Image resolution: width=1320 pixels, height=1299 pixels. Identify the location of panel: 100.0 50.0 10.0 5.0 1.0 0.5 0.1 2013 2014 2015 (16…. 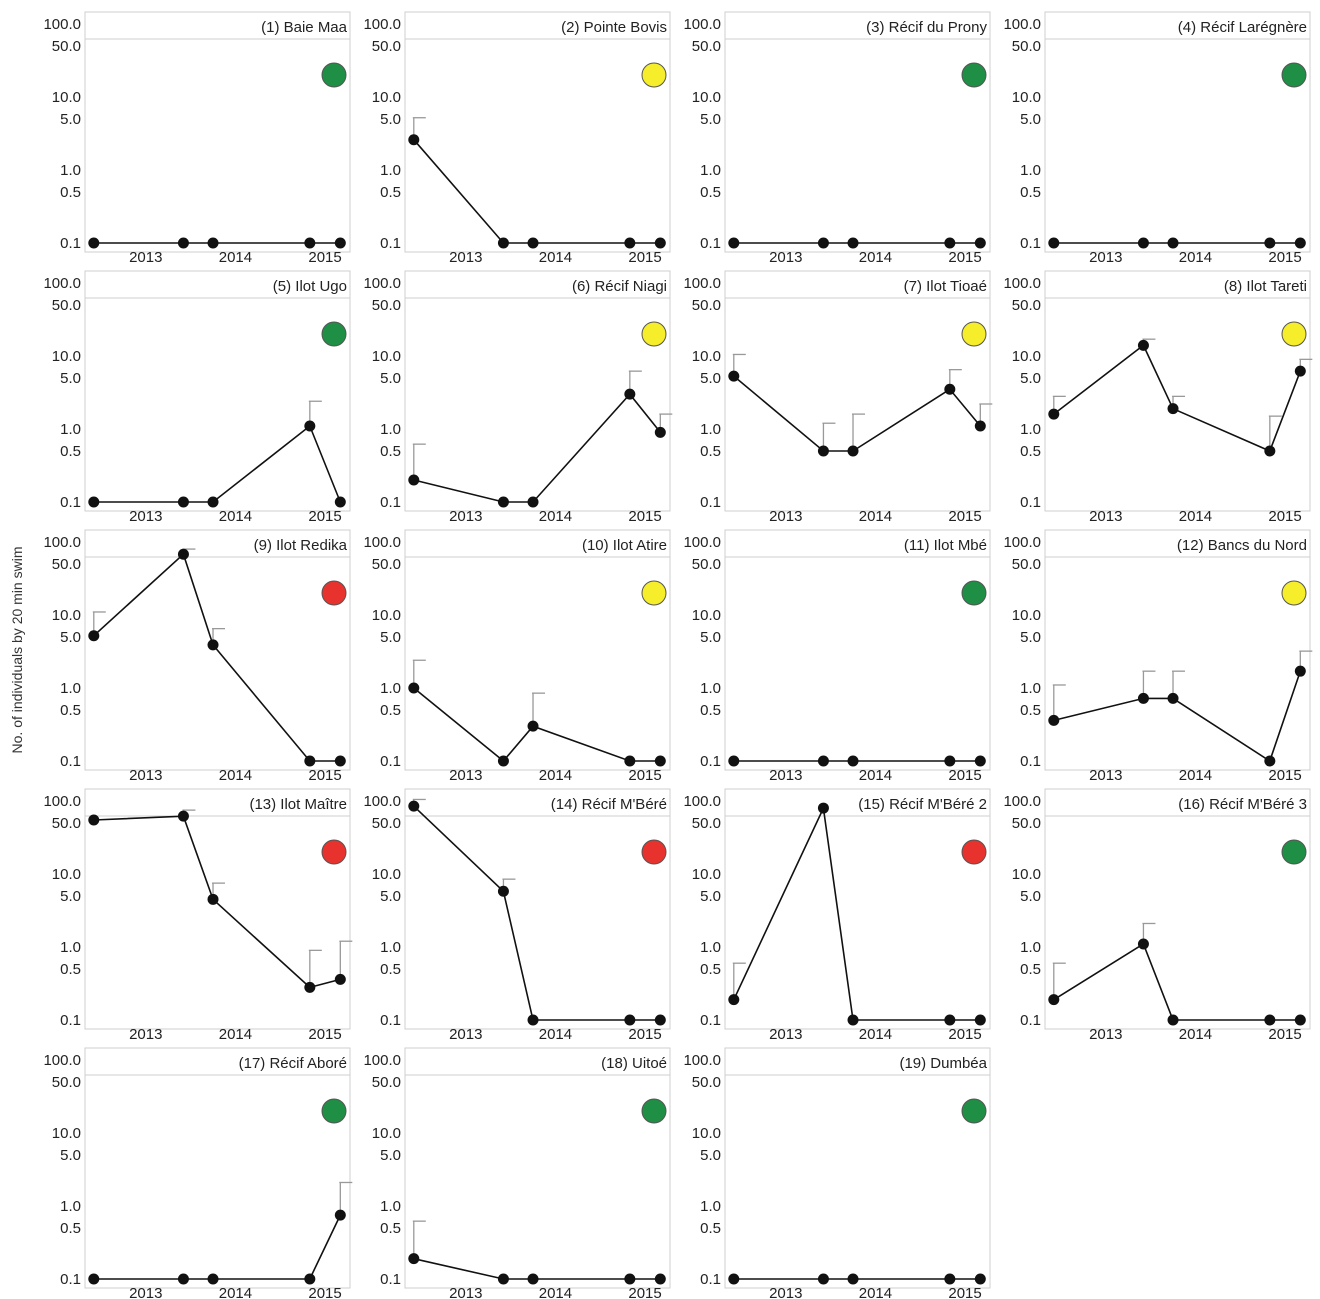
(1157, 915).